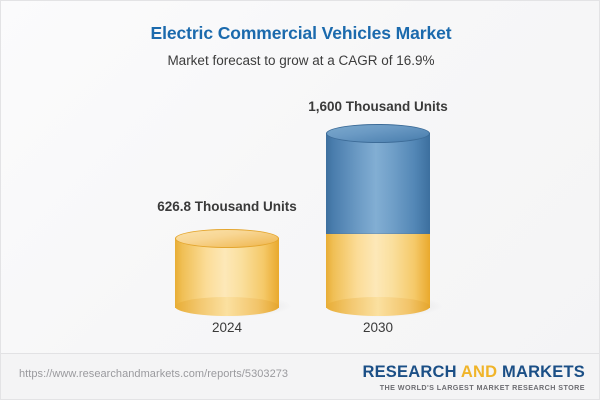 This screenshot has width=600, height=400. I want to click on cylinder-2030, so click(384, 220).